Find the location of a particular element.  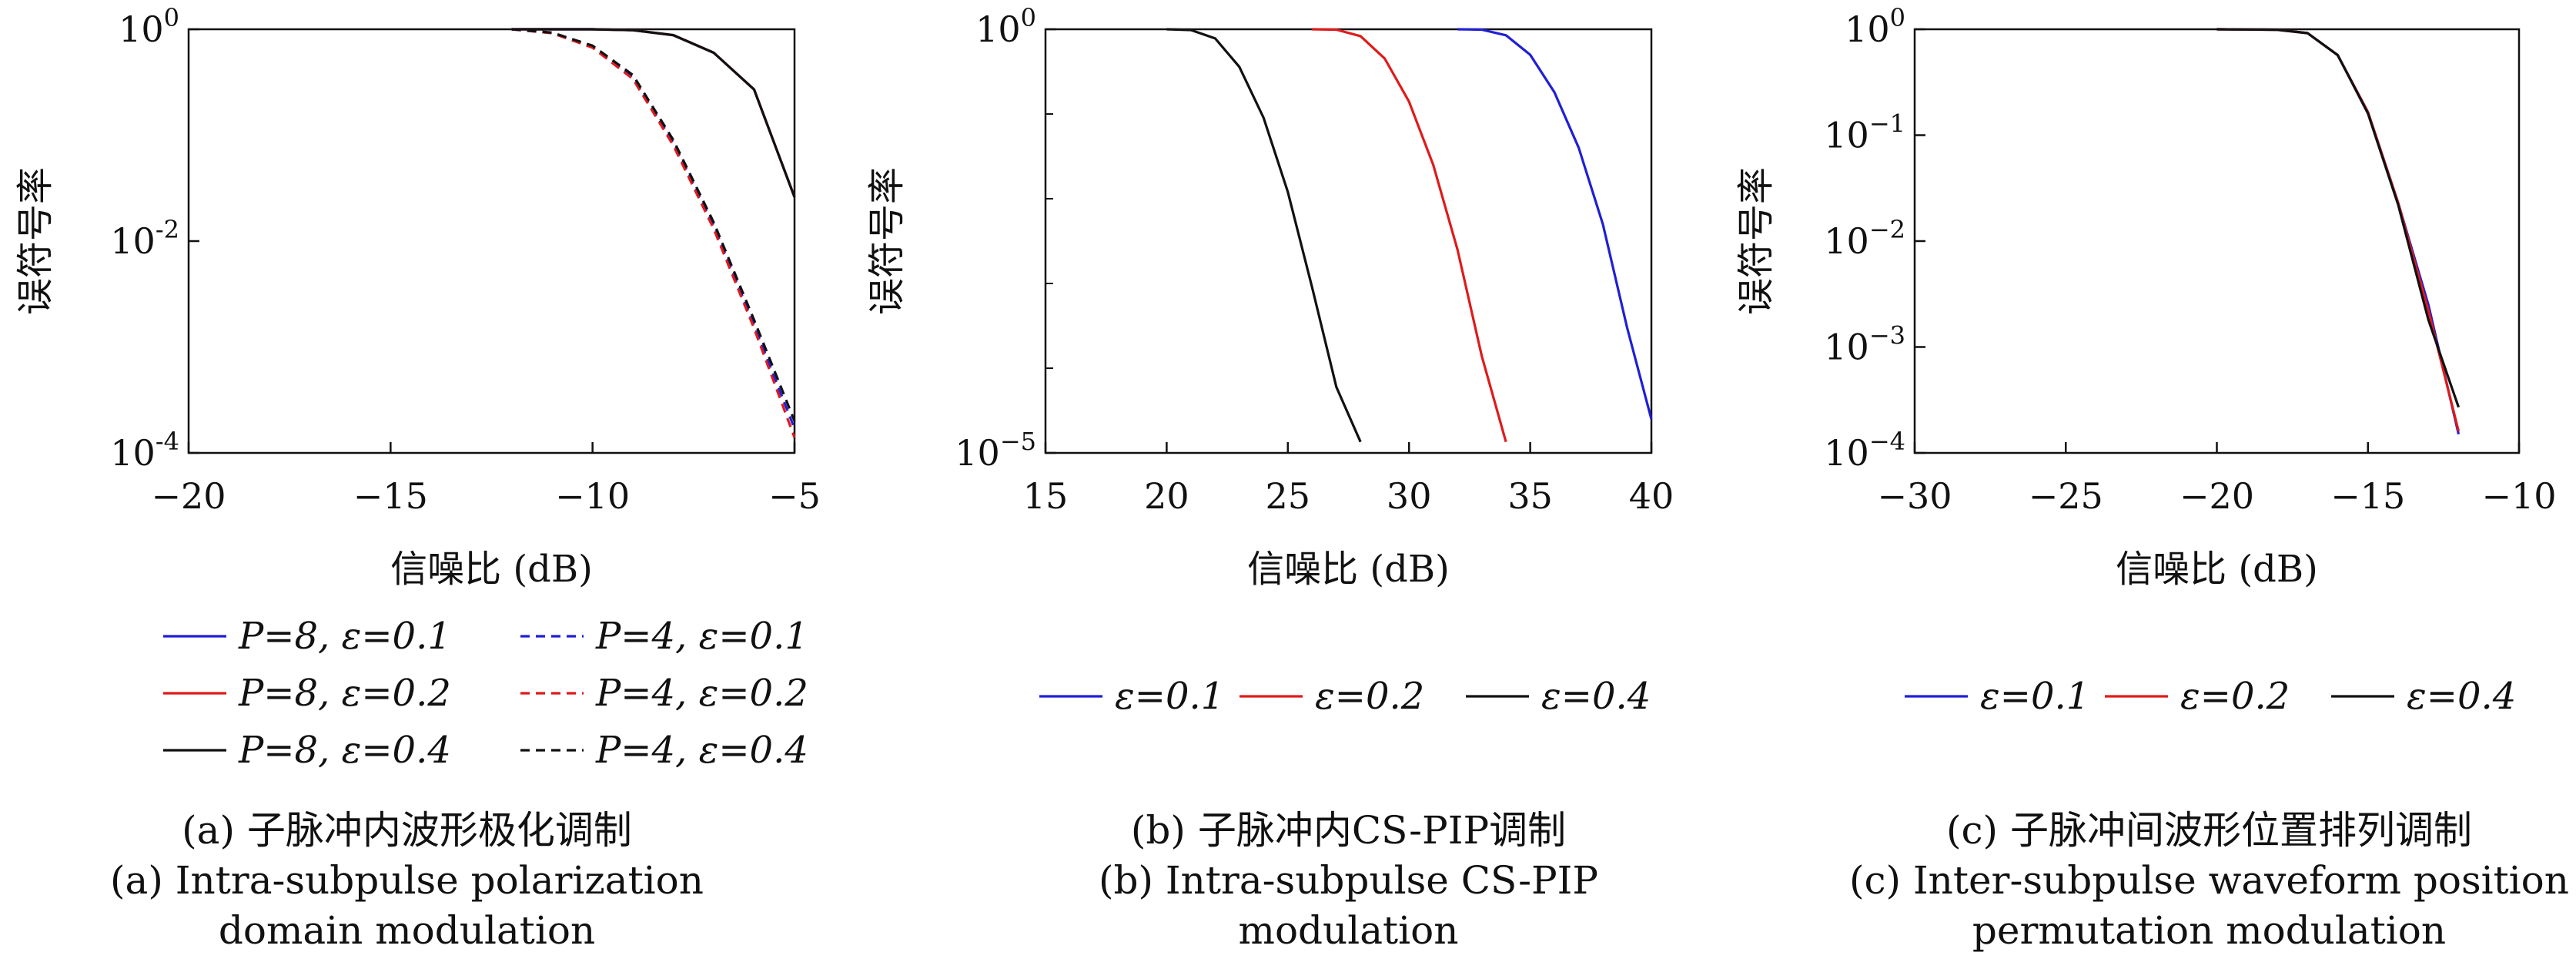

y-tick-label: 10⁻² is located at coordinates (145, 239).